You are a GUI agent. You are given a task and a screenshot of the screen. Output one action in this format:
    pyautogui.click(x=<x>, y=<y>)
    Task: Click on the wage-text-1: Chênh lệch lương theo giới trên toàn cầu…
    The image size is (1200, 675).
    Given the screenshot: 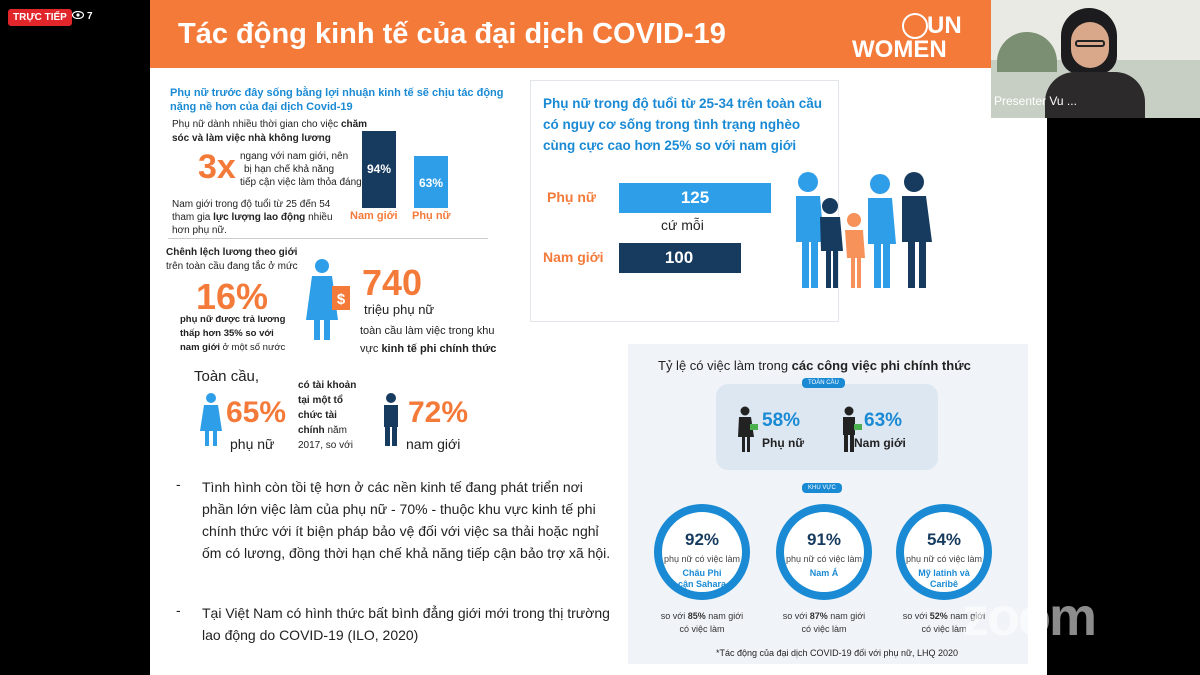 What is the action you would take?
    pyautogui.click(x=232, y=259)
    